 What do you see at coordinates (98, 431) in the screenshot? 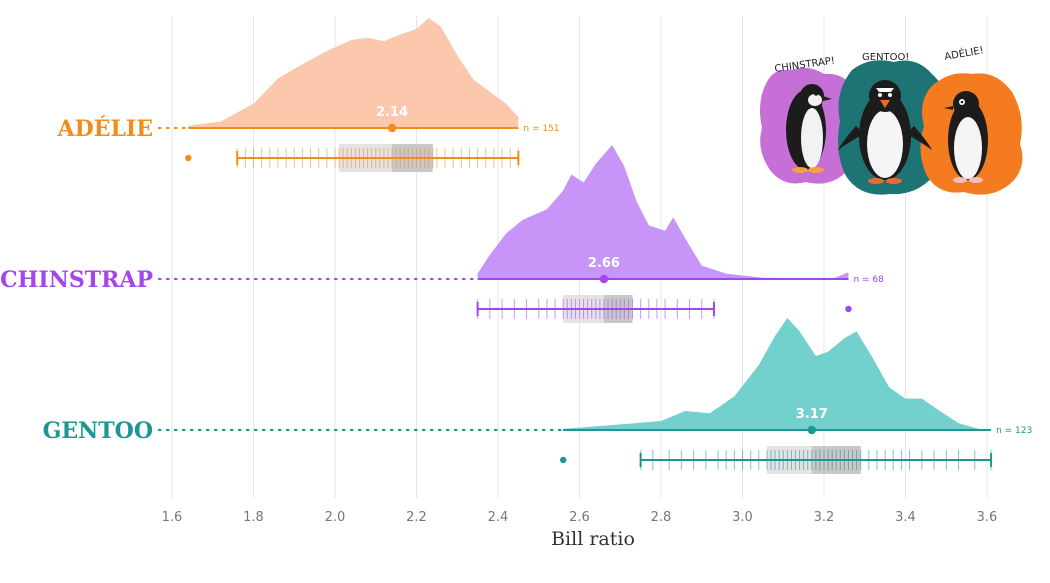
I see `species-label: GENTOO` at bounding box center [98, 431].